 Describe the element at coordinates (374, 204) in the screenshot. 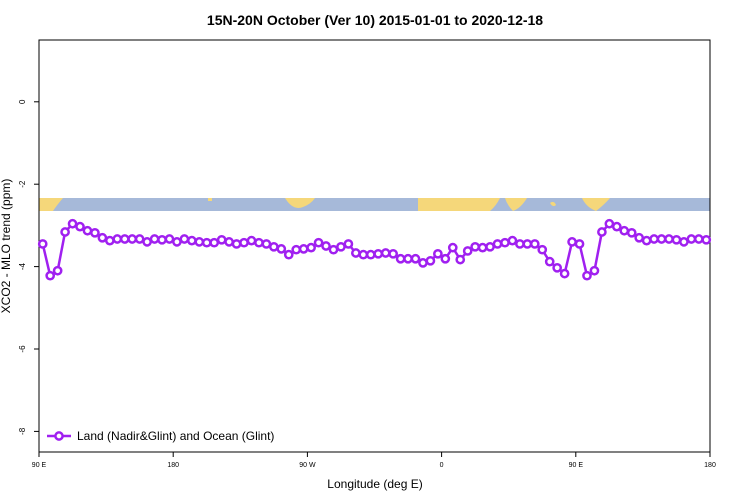

I see `map-strip` at that location.